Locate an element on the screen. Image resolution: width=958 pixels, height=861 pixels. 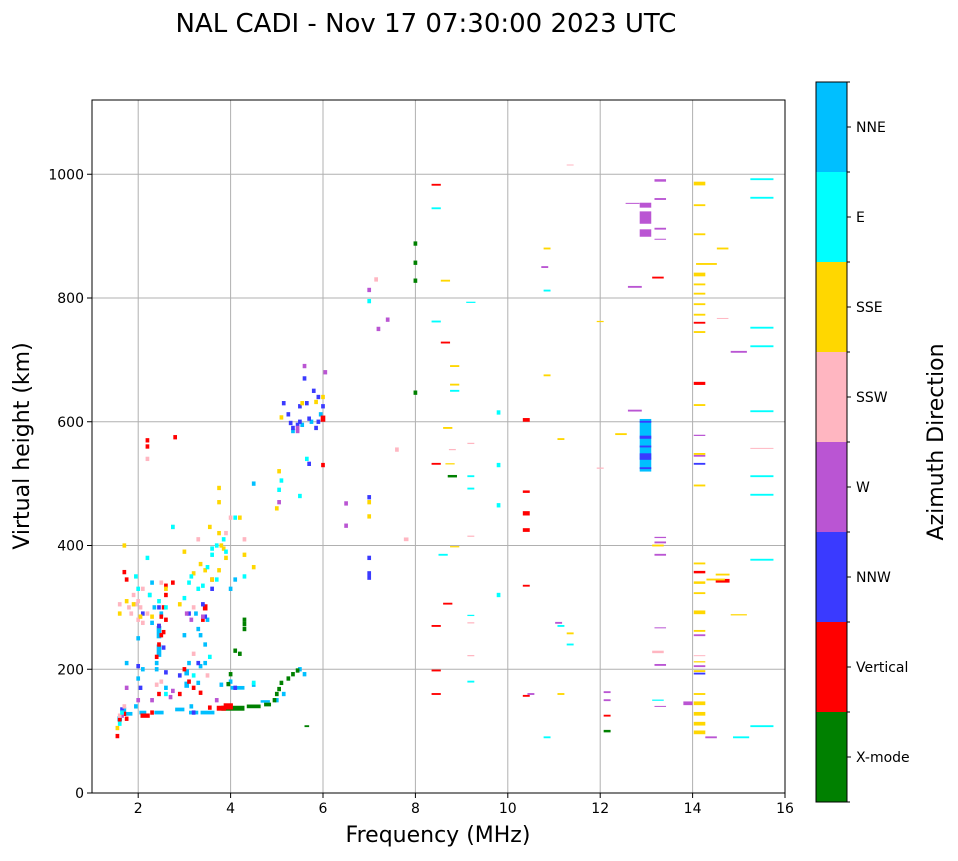
x-tick-label: 8 is located at coordinates (415, 809).